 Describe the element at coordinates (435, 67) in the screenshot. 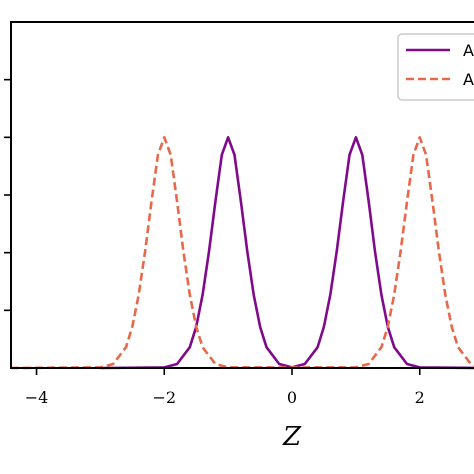

I see `legend: AA` at that location.